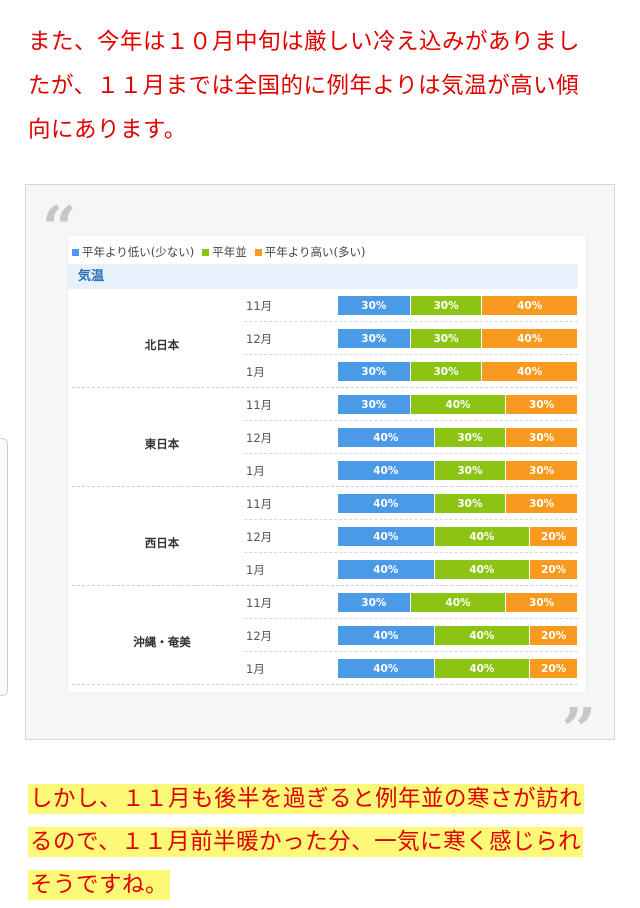  What do you see at coordinates (304, 42) in the screenshot?
I see `intro-line: また、今年は１０月中旬は厳しい冷え込みがありまし` at bounding box center [304, 42].